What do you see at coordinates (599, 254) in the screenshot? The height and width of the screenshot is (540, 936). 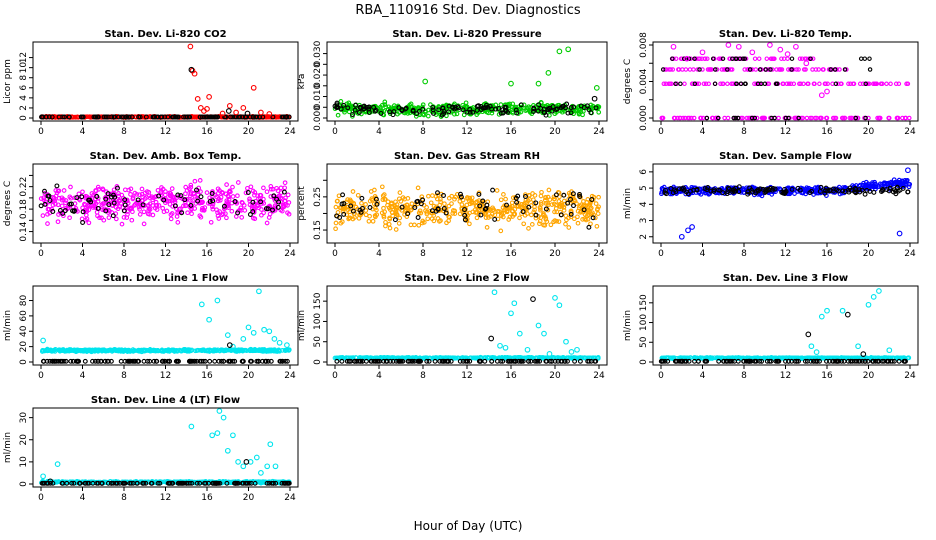 I see `x-tick-label: 24` at bounding box center [599, 254].